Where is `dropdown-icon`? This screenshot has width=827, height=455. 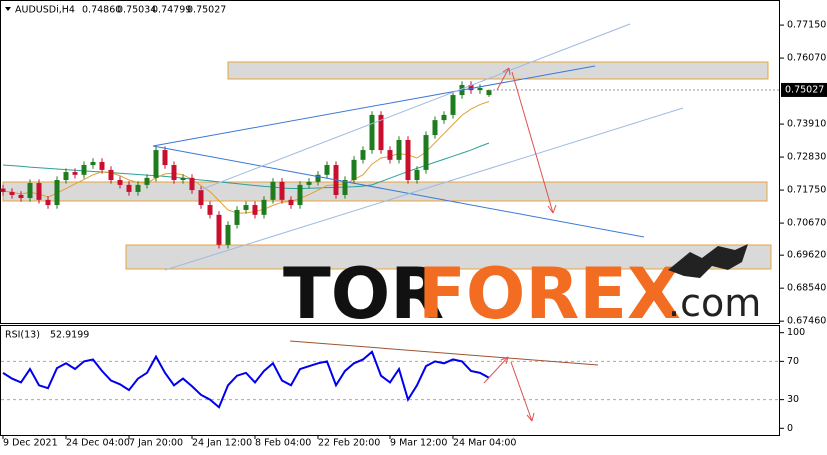
dropdown-icon is located at coordinates (8, 9).